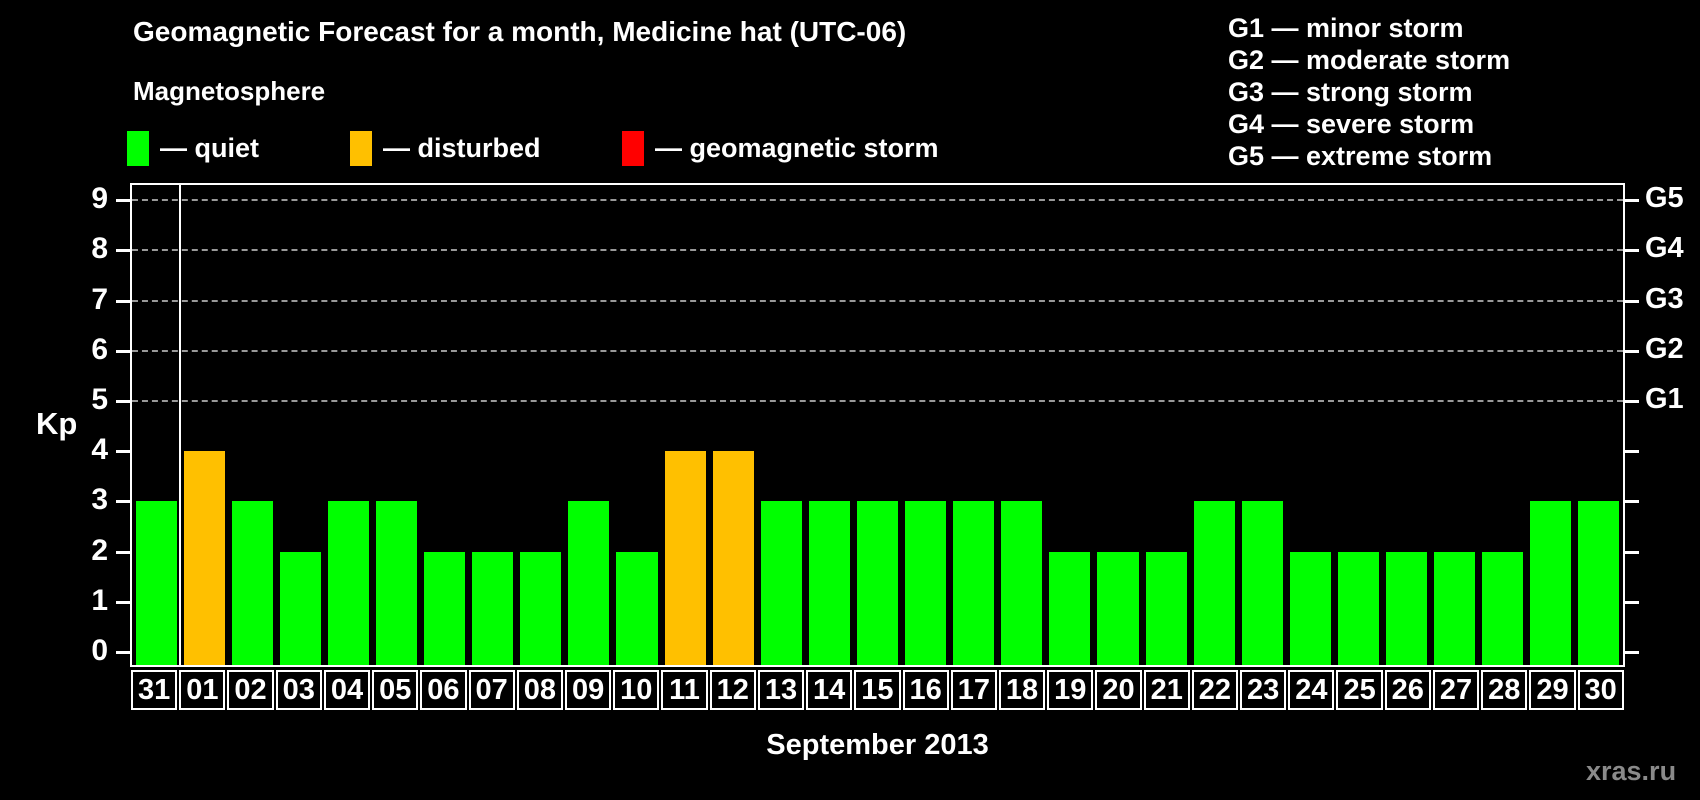 The width and height of the screenshot is (1700, 800). Describe the element at coordinates (1369, 60) in the screenshot. I see `g2-legend-line: G2 — moderate storm` at that location.